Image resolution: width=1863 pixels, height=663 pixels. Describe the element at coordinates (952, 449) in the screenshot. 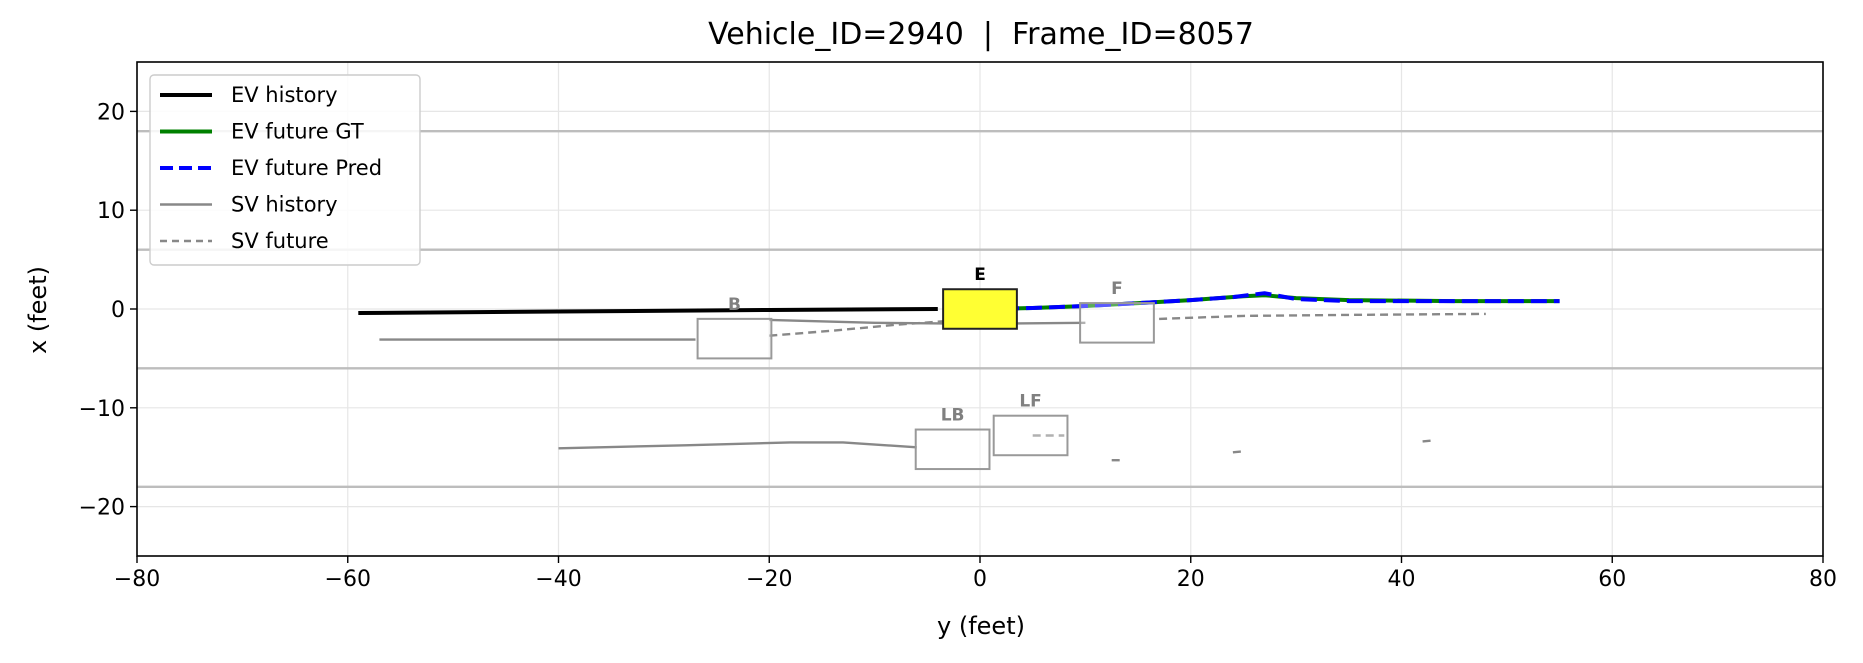

I see `vehicle-box-lb` at that location.